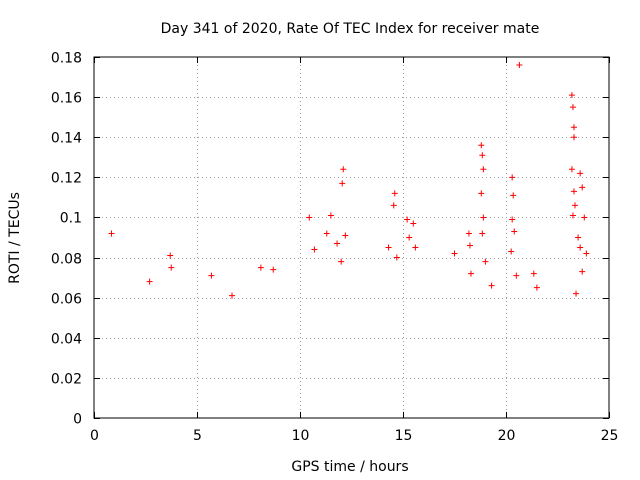 The image size is (640, 480). Describe the element at coordinates (66, 340) in the screenshot. I see `y-tick-label: 0.04` at that location.